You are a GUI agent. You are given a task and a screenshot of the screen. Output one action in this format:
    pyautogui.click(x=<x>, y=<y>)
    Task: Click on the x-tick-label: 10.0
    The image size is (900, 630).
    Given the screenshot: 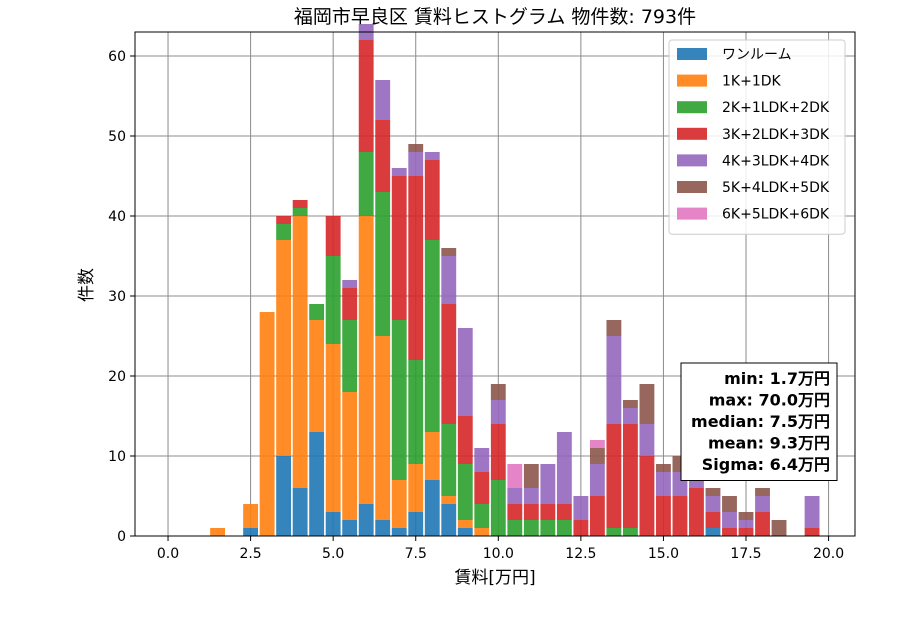 What is the action you would take?
    pyautogui.click(x=498, y=554)
    